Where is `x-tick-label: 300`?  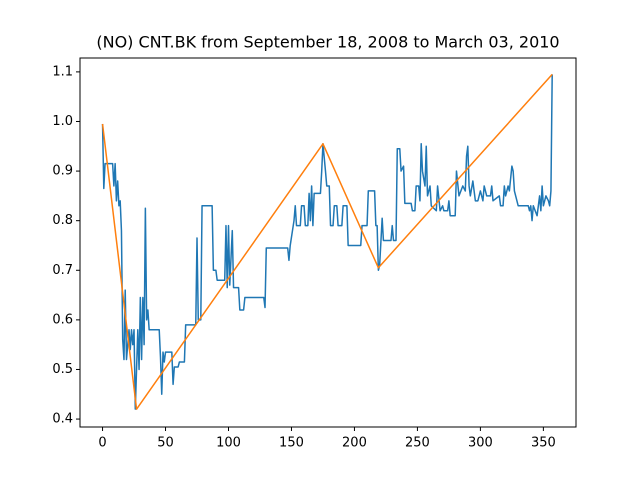
x-tick-label: 300 is located at coordinates (480, 443).